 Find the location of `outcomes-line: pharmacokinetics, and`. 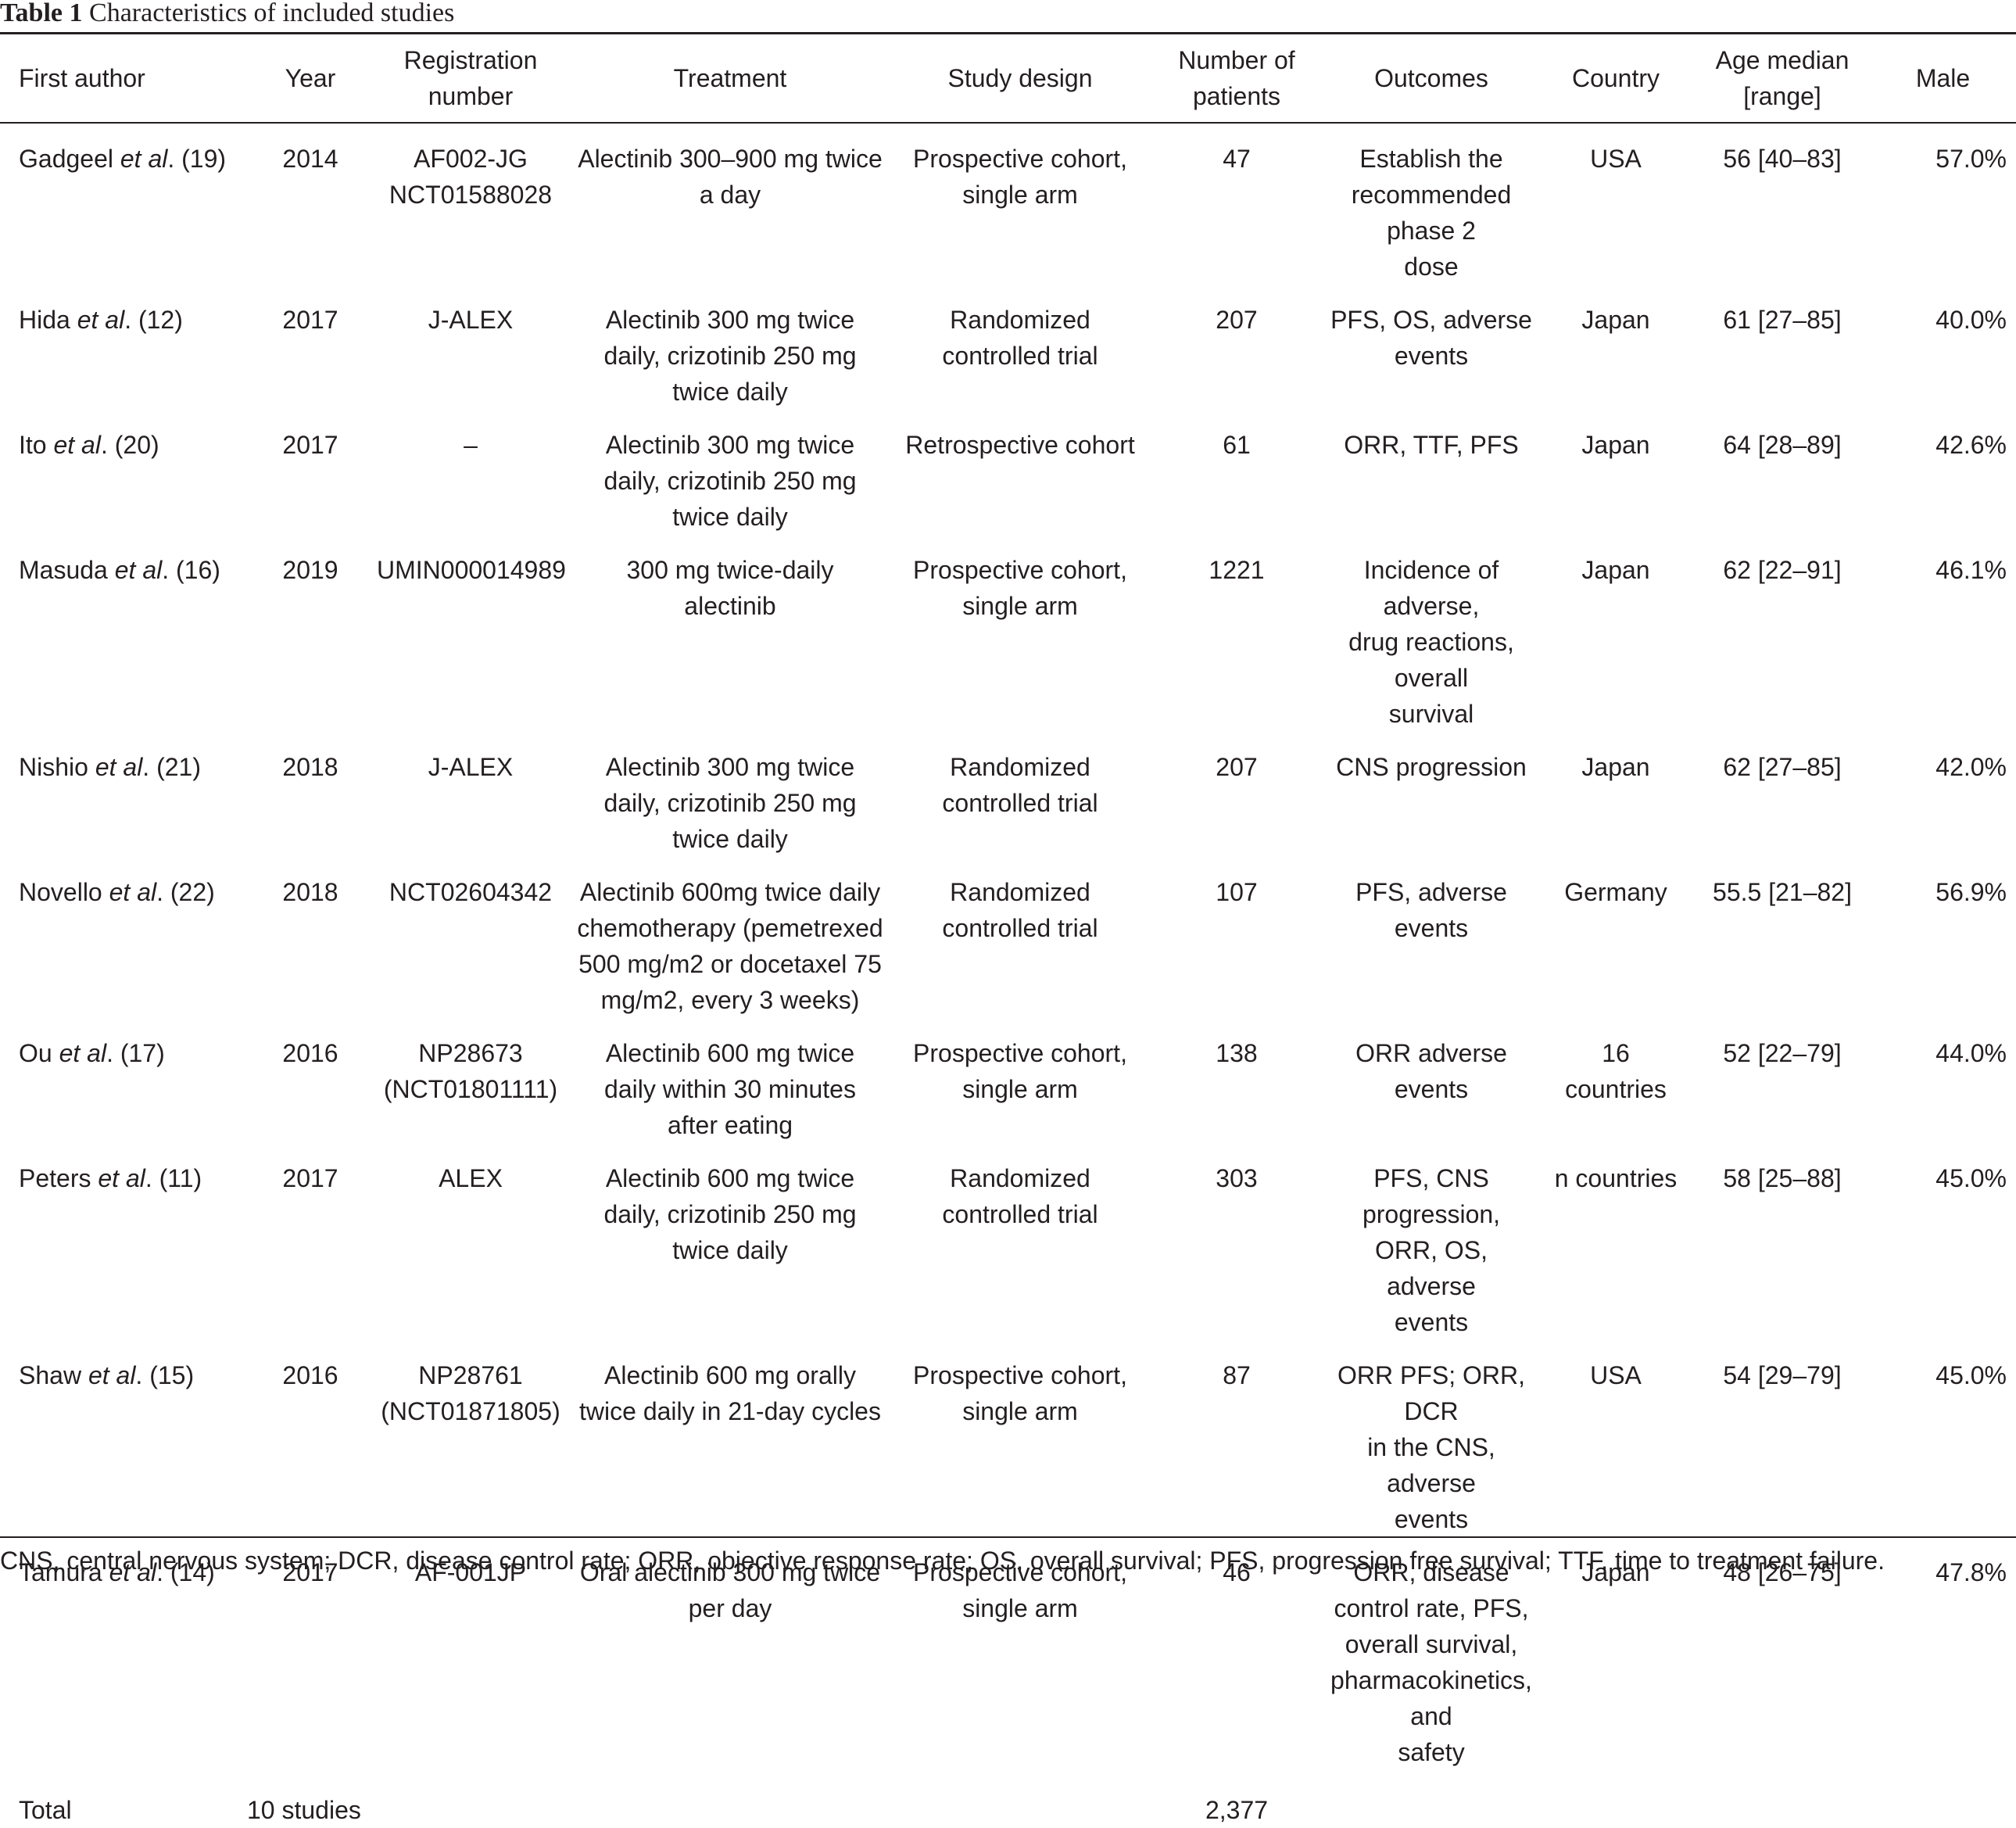

outcomes-line: pharmacokinetics, and is located at coordinates (1431, 1698).